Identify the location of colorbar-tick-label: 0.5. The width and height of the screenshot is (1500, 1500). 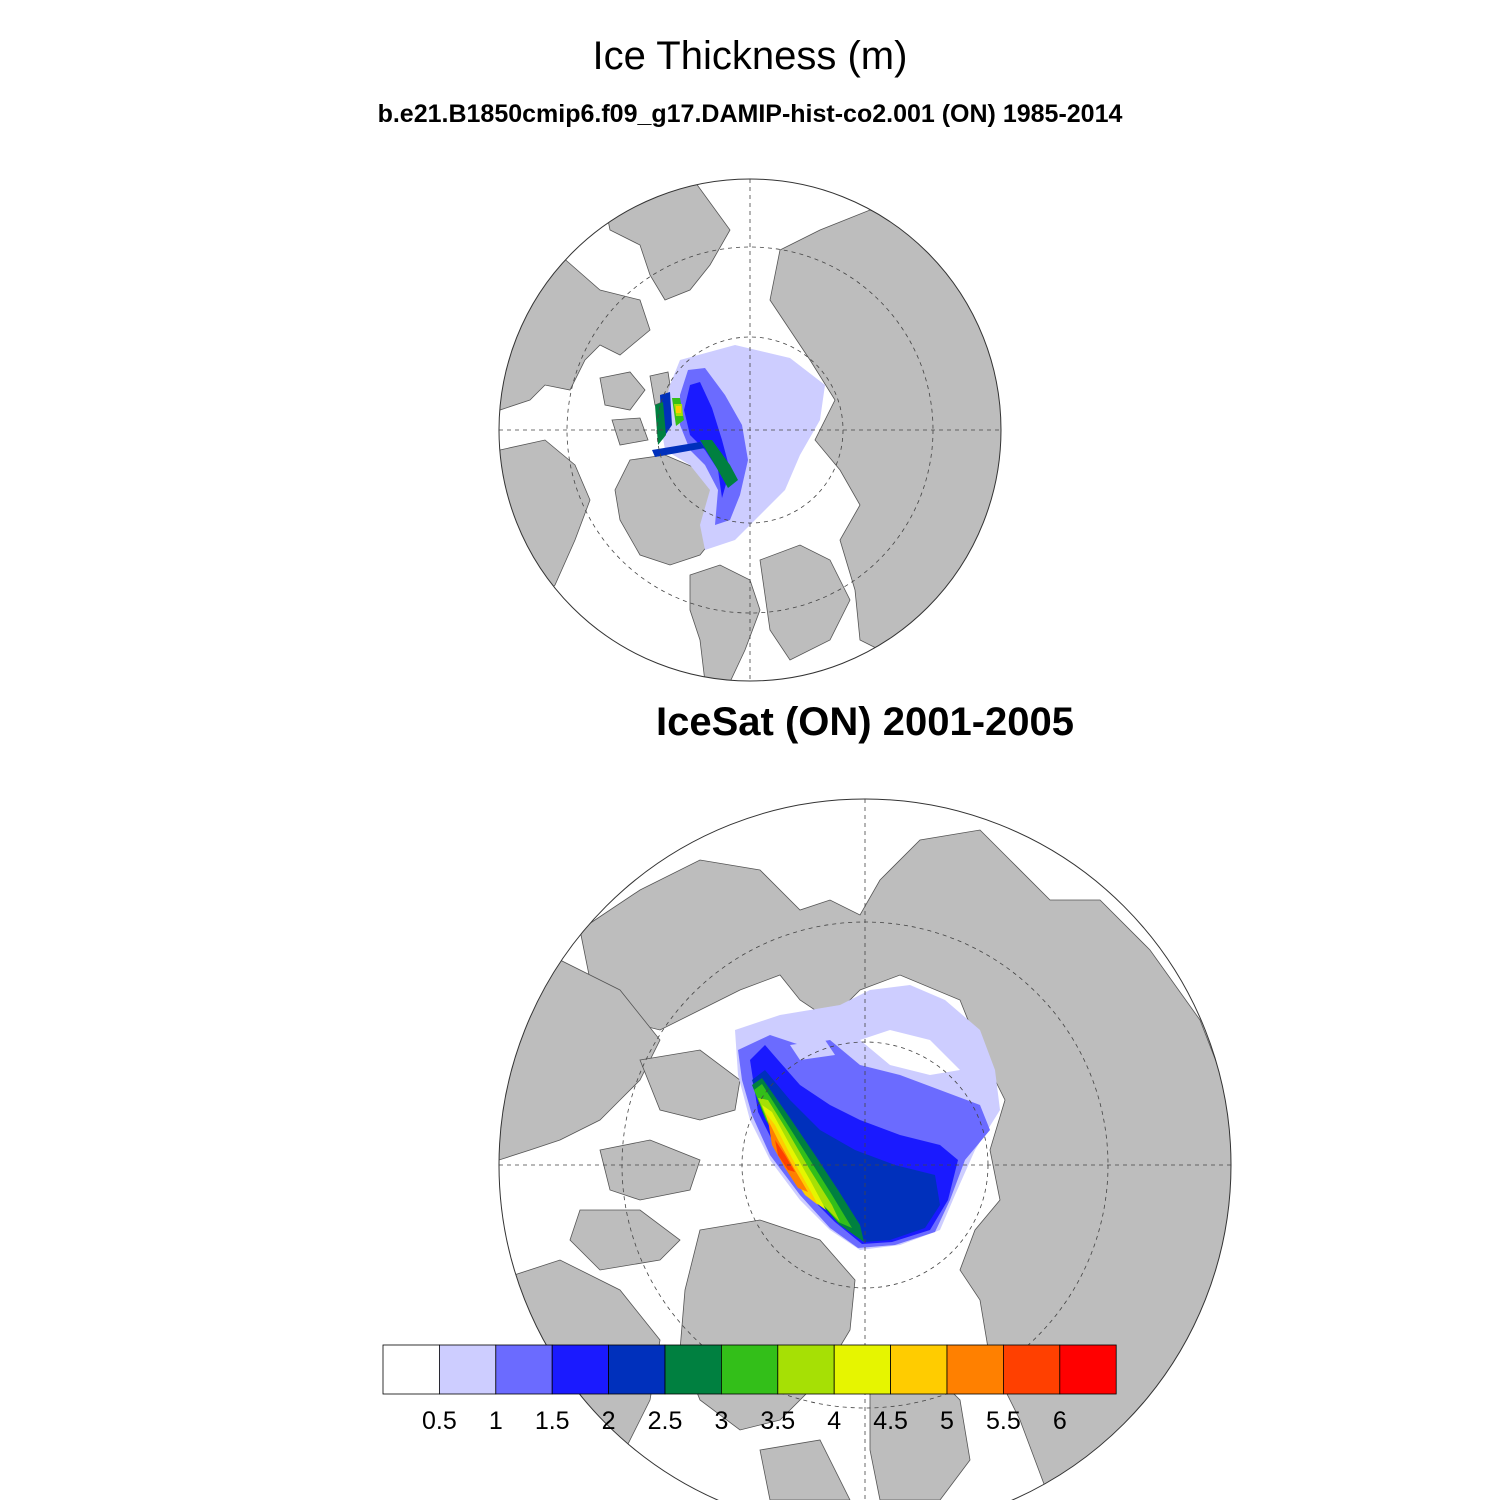
(439, 1421).